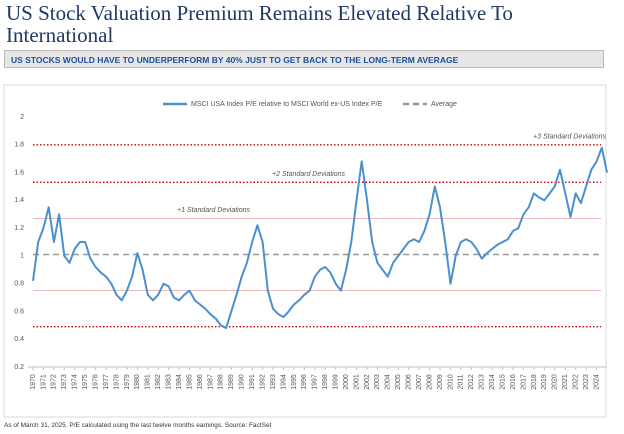  I want to click on x-tick-label: 1980, so click(137, 382).